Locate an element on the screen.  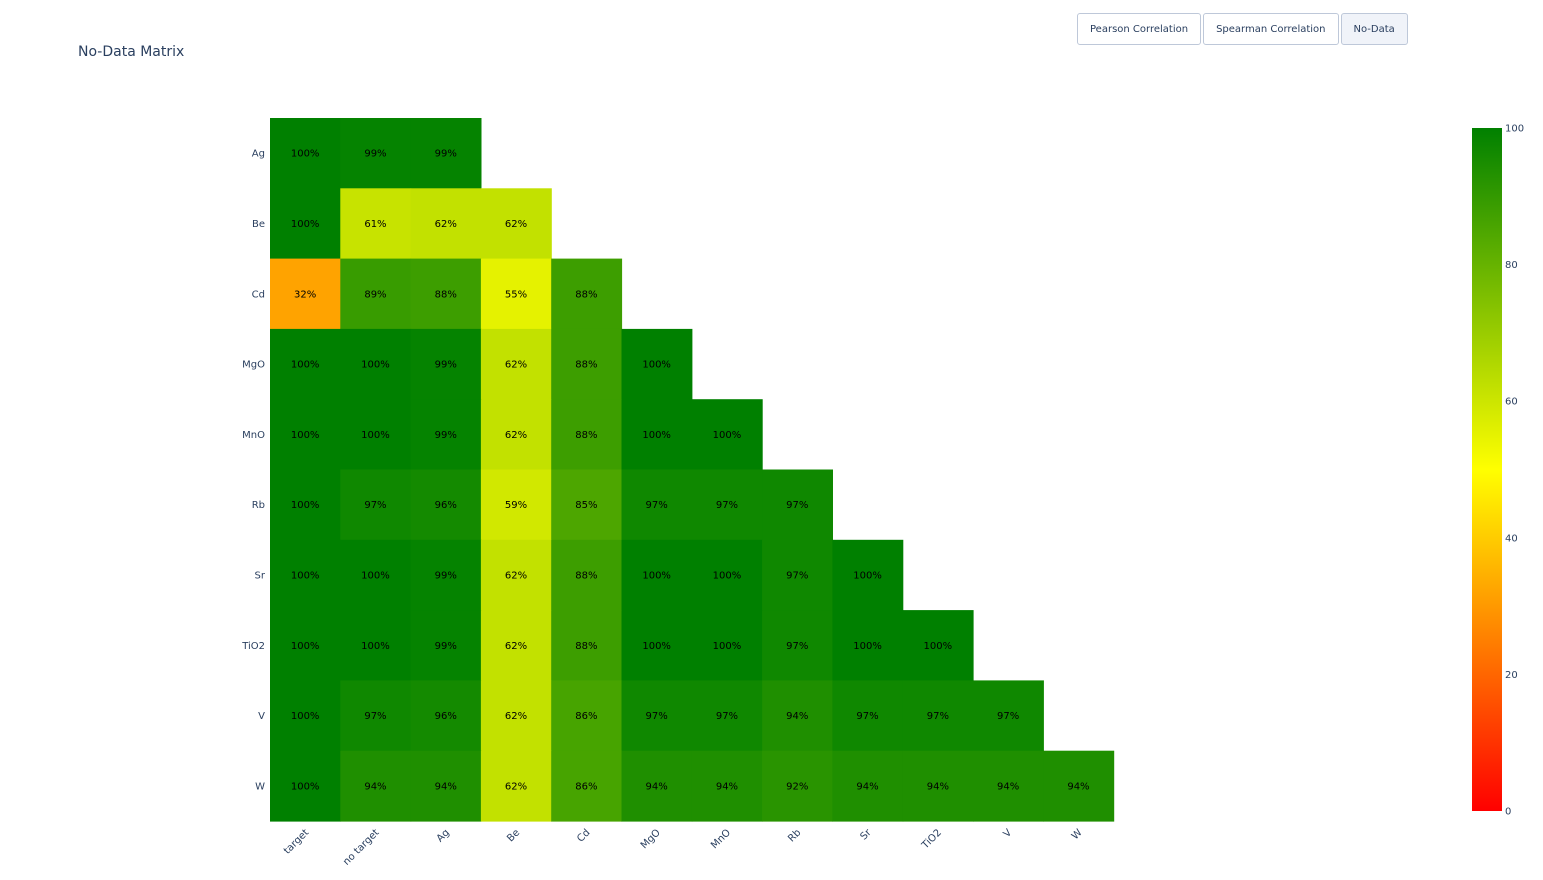
colorbar-tick-label: 80 is located at coordinates (1511, 265).